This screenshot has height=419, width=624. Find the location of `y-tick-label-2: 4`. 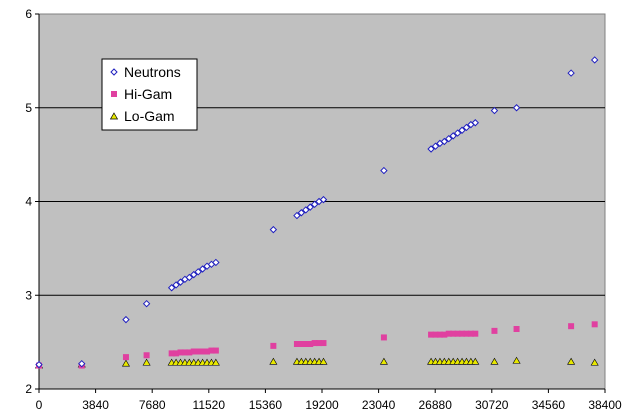

y-tick-label-2: 4 is located at coordinates (28, 202).